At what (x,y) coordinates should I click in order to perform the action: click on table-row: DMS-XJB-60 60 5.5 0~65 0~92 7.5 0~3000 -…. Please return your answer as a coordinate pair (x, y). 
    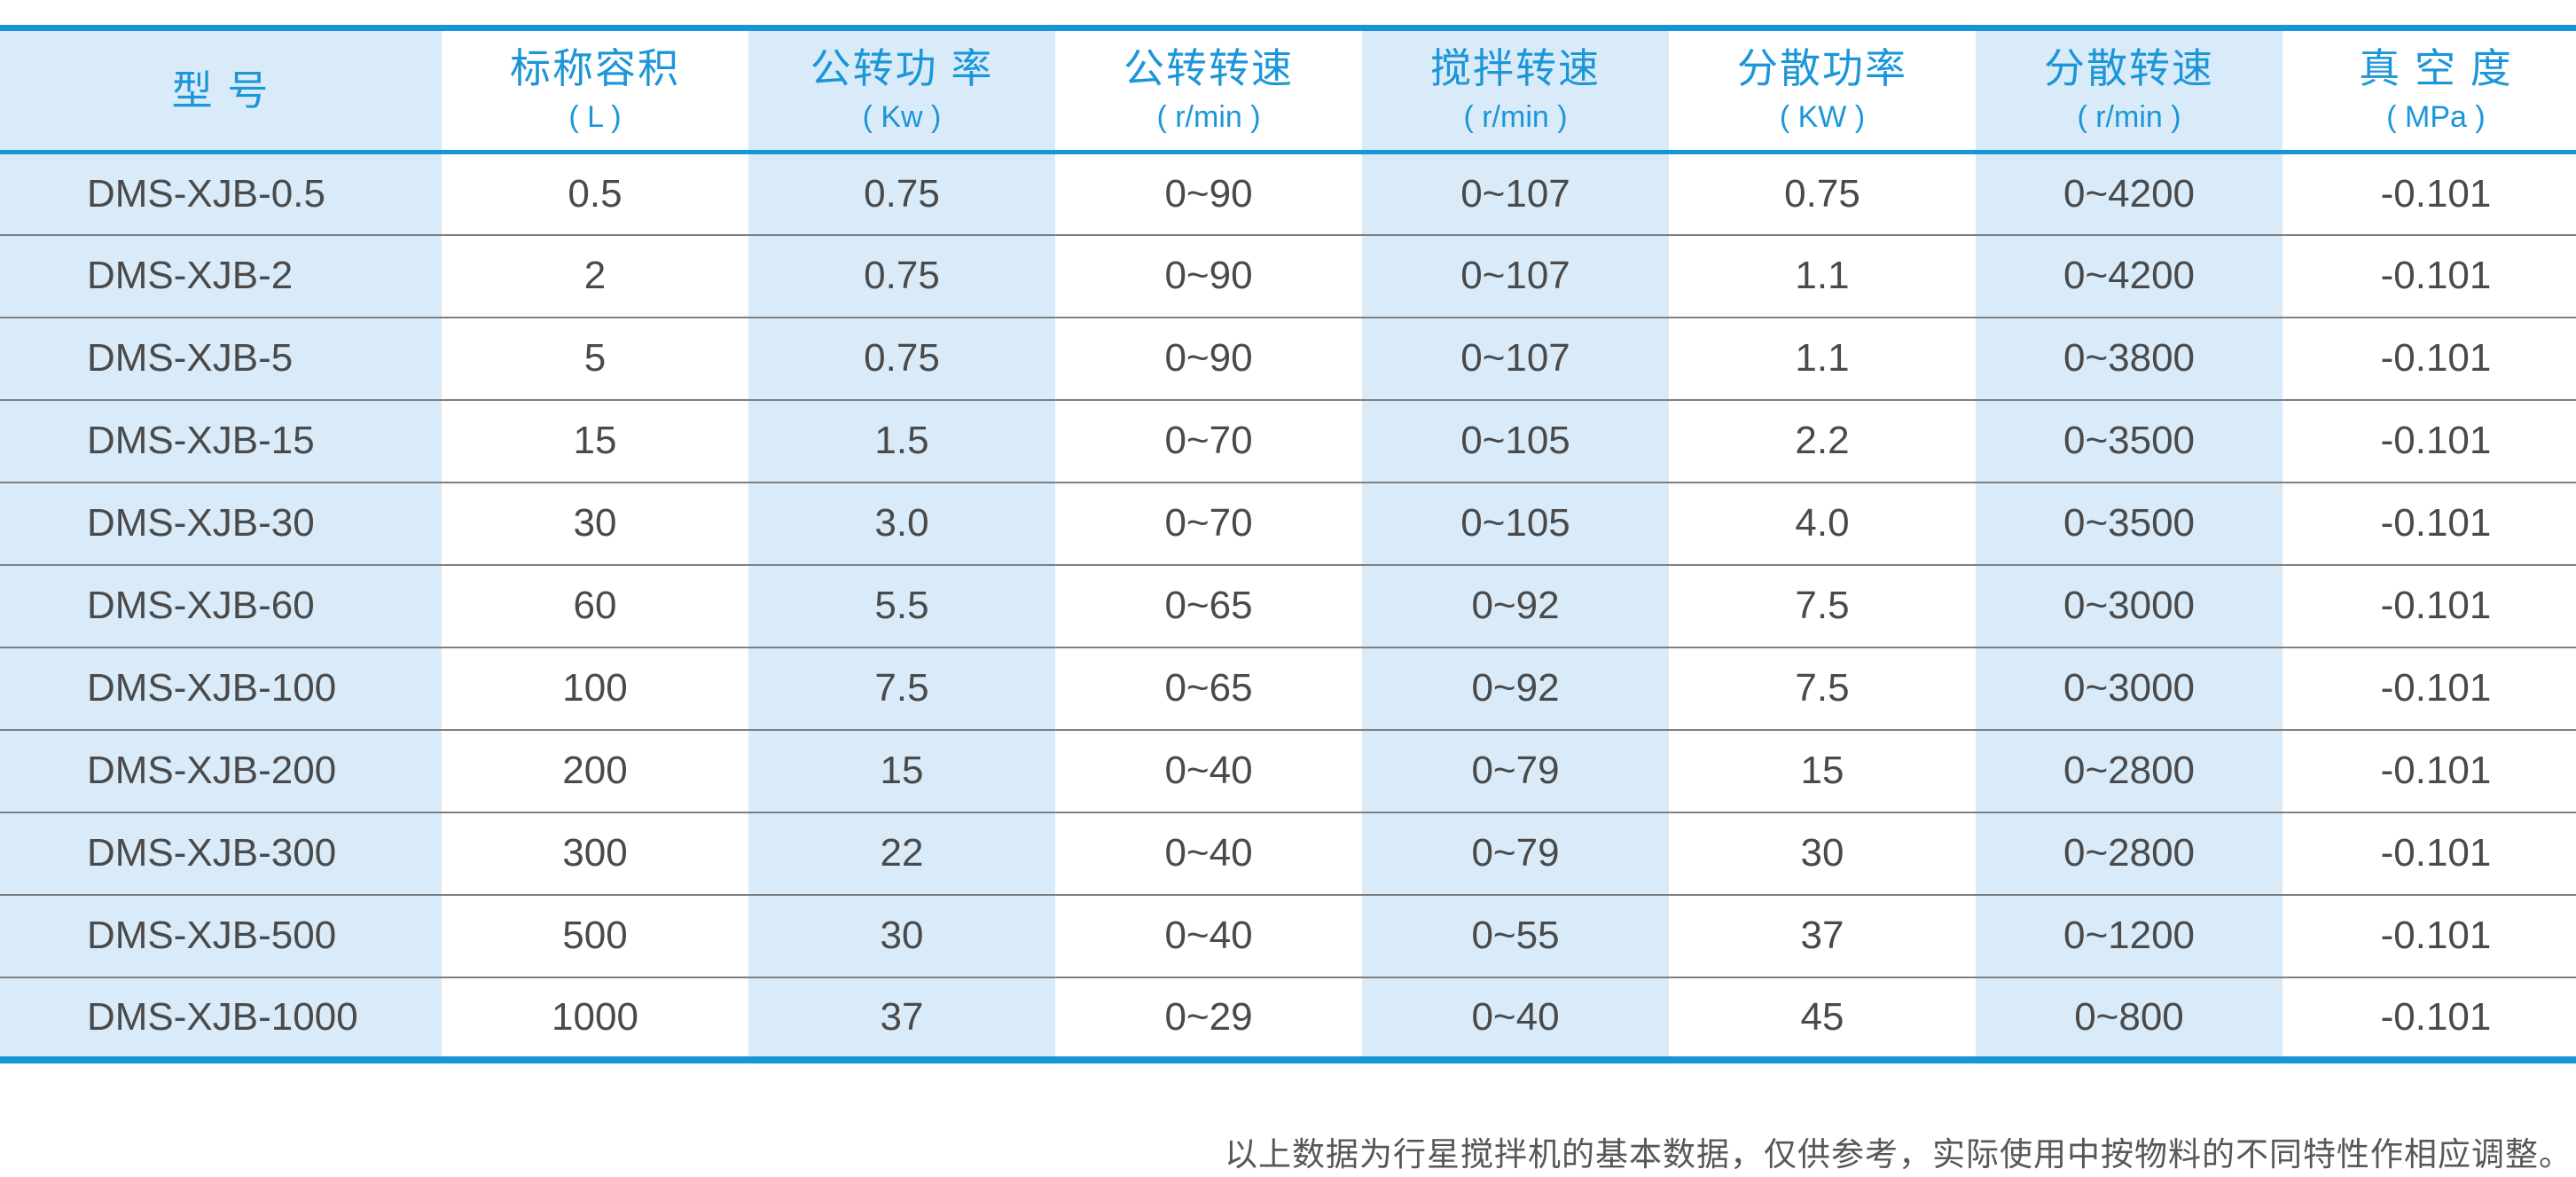
    Looking at the image, I should click on (1288, 605).